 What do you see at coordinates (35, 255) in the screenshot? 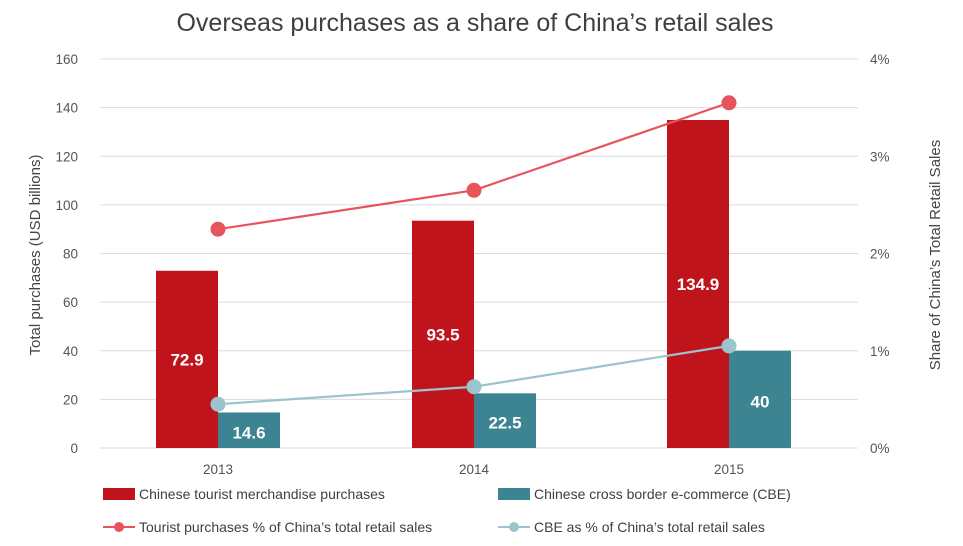
I see `y-axis-label: Total purchases (USD billions)` at bounding box center [35, 255].